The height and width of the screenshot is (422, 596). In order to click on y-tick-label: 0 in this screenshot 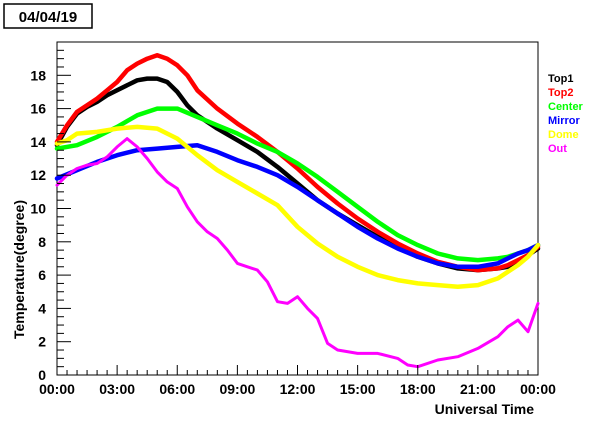, I will do `click(42, 375)`.